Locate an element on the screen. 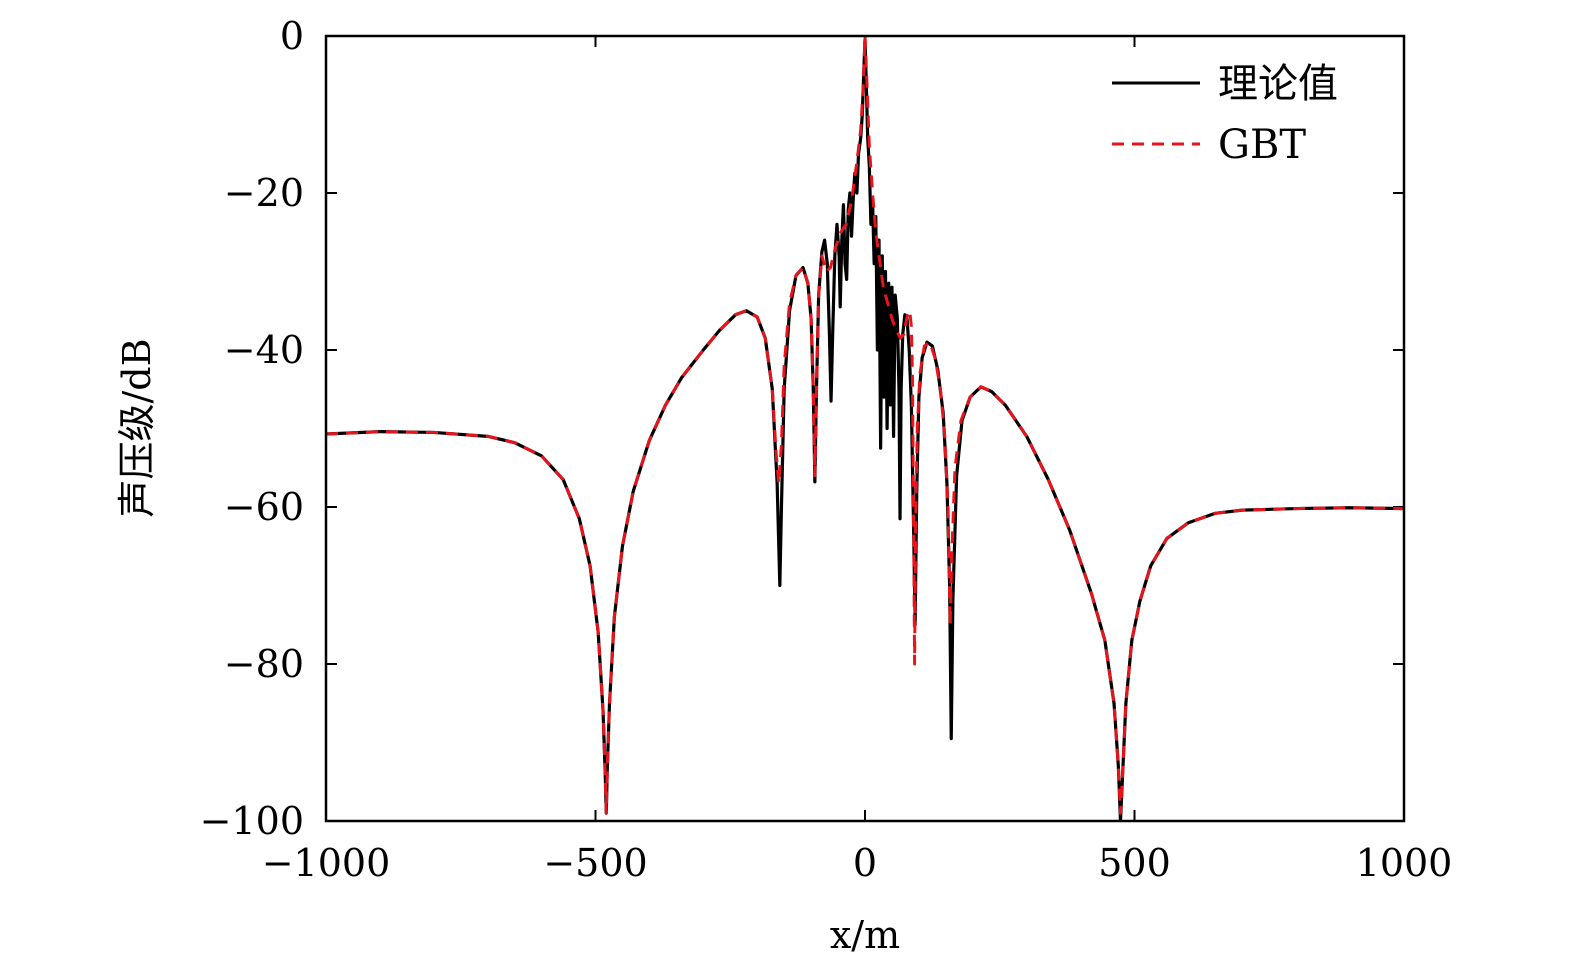 This screenshot has height=974, width=1575. x-tick-label: 0 is located at coordinates (865, 863).